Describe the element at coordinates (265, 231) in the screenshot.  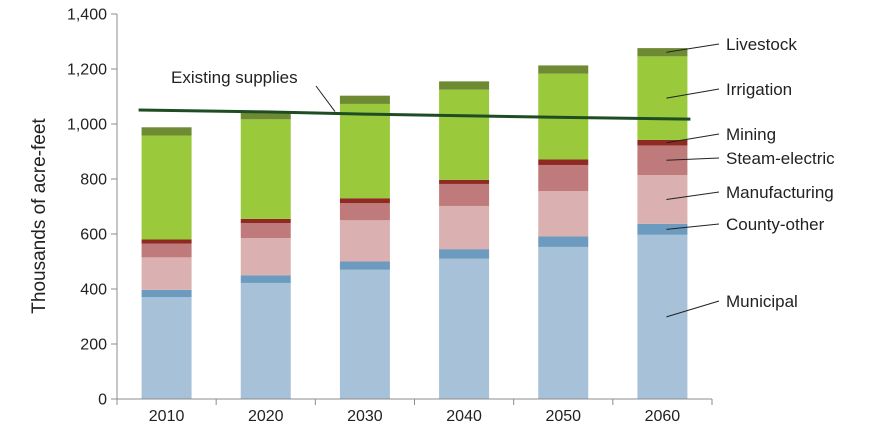
I see `bar-segment-steam-electric-2020` at that location.